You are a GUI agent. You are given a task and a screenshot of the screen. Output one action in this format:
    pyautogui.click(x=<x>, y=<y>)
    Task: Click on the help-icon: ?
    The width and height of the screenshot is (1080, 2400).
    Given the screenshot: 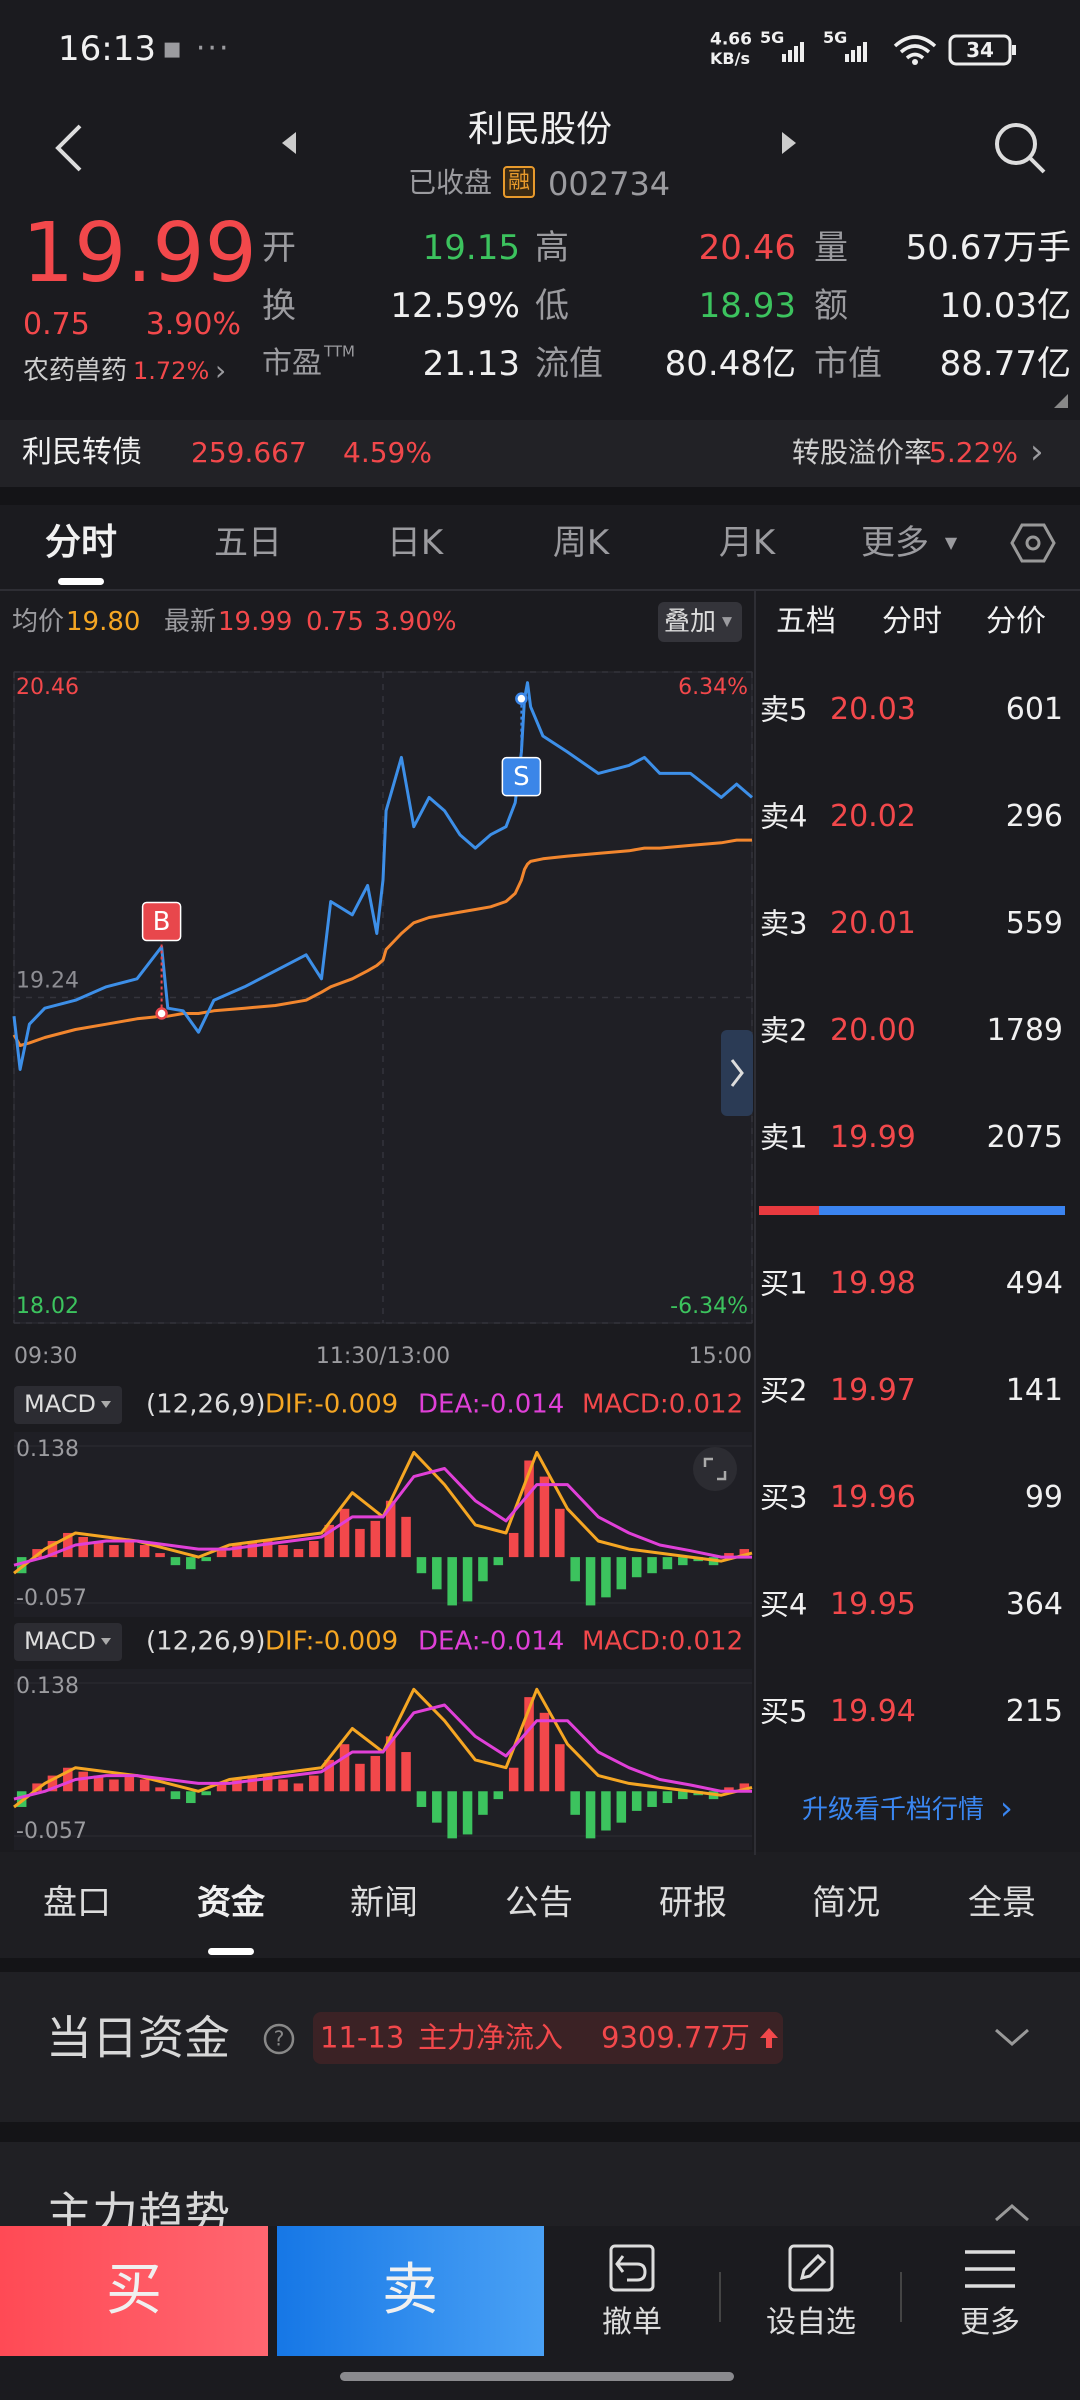 What is the action you would take?
    pyautogui.click(x=279, y=2039)
    